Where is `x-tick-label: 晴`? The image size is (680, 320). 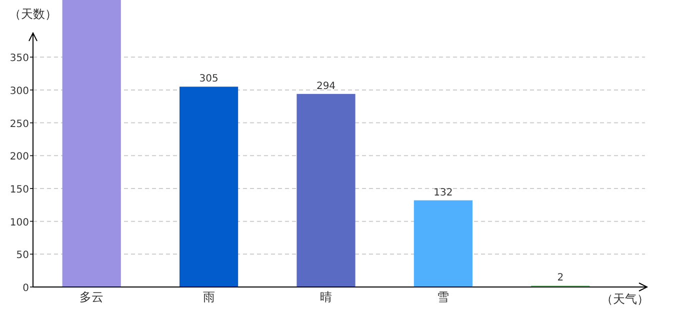 x-tick-label: 晴 is located at coordinates (326, 297).